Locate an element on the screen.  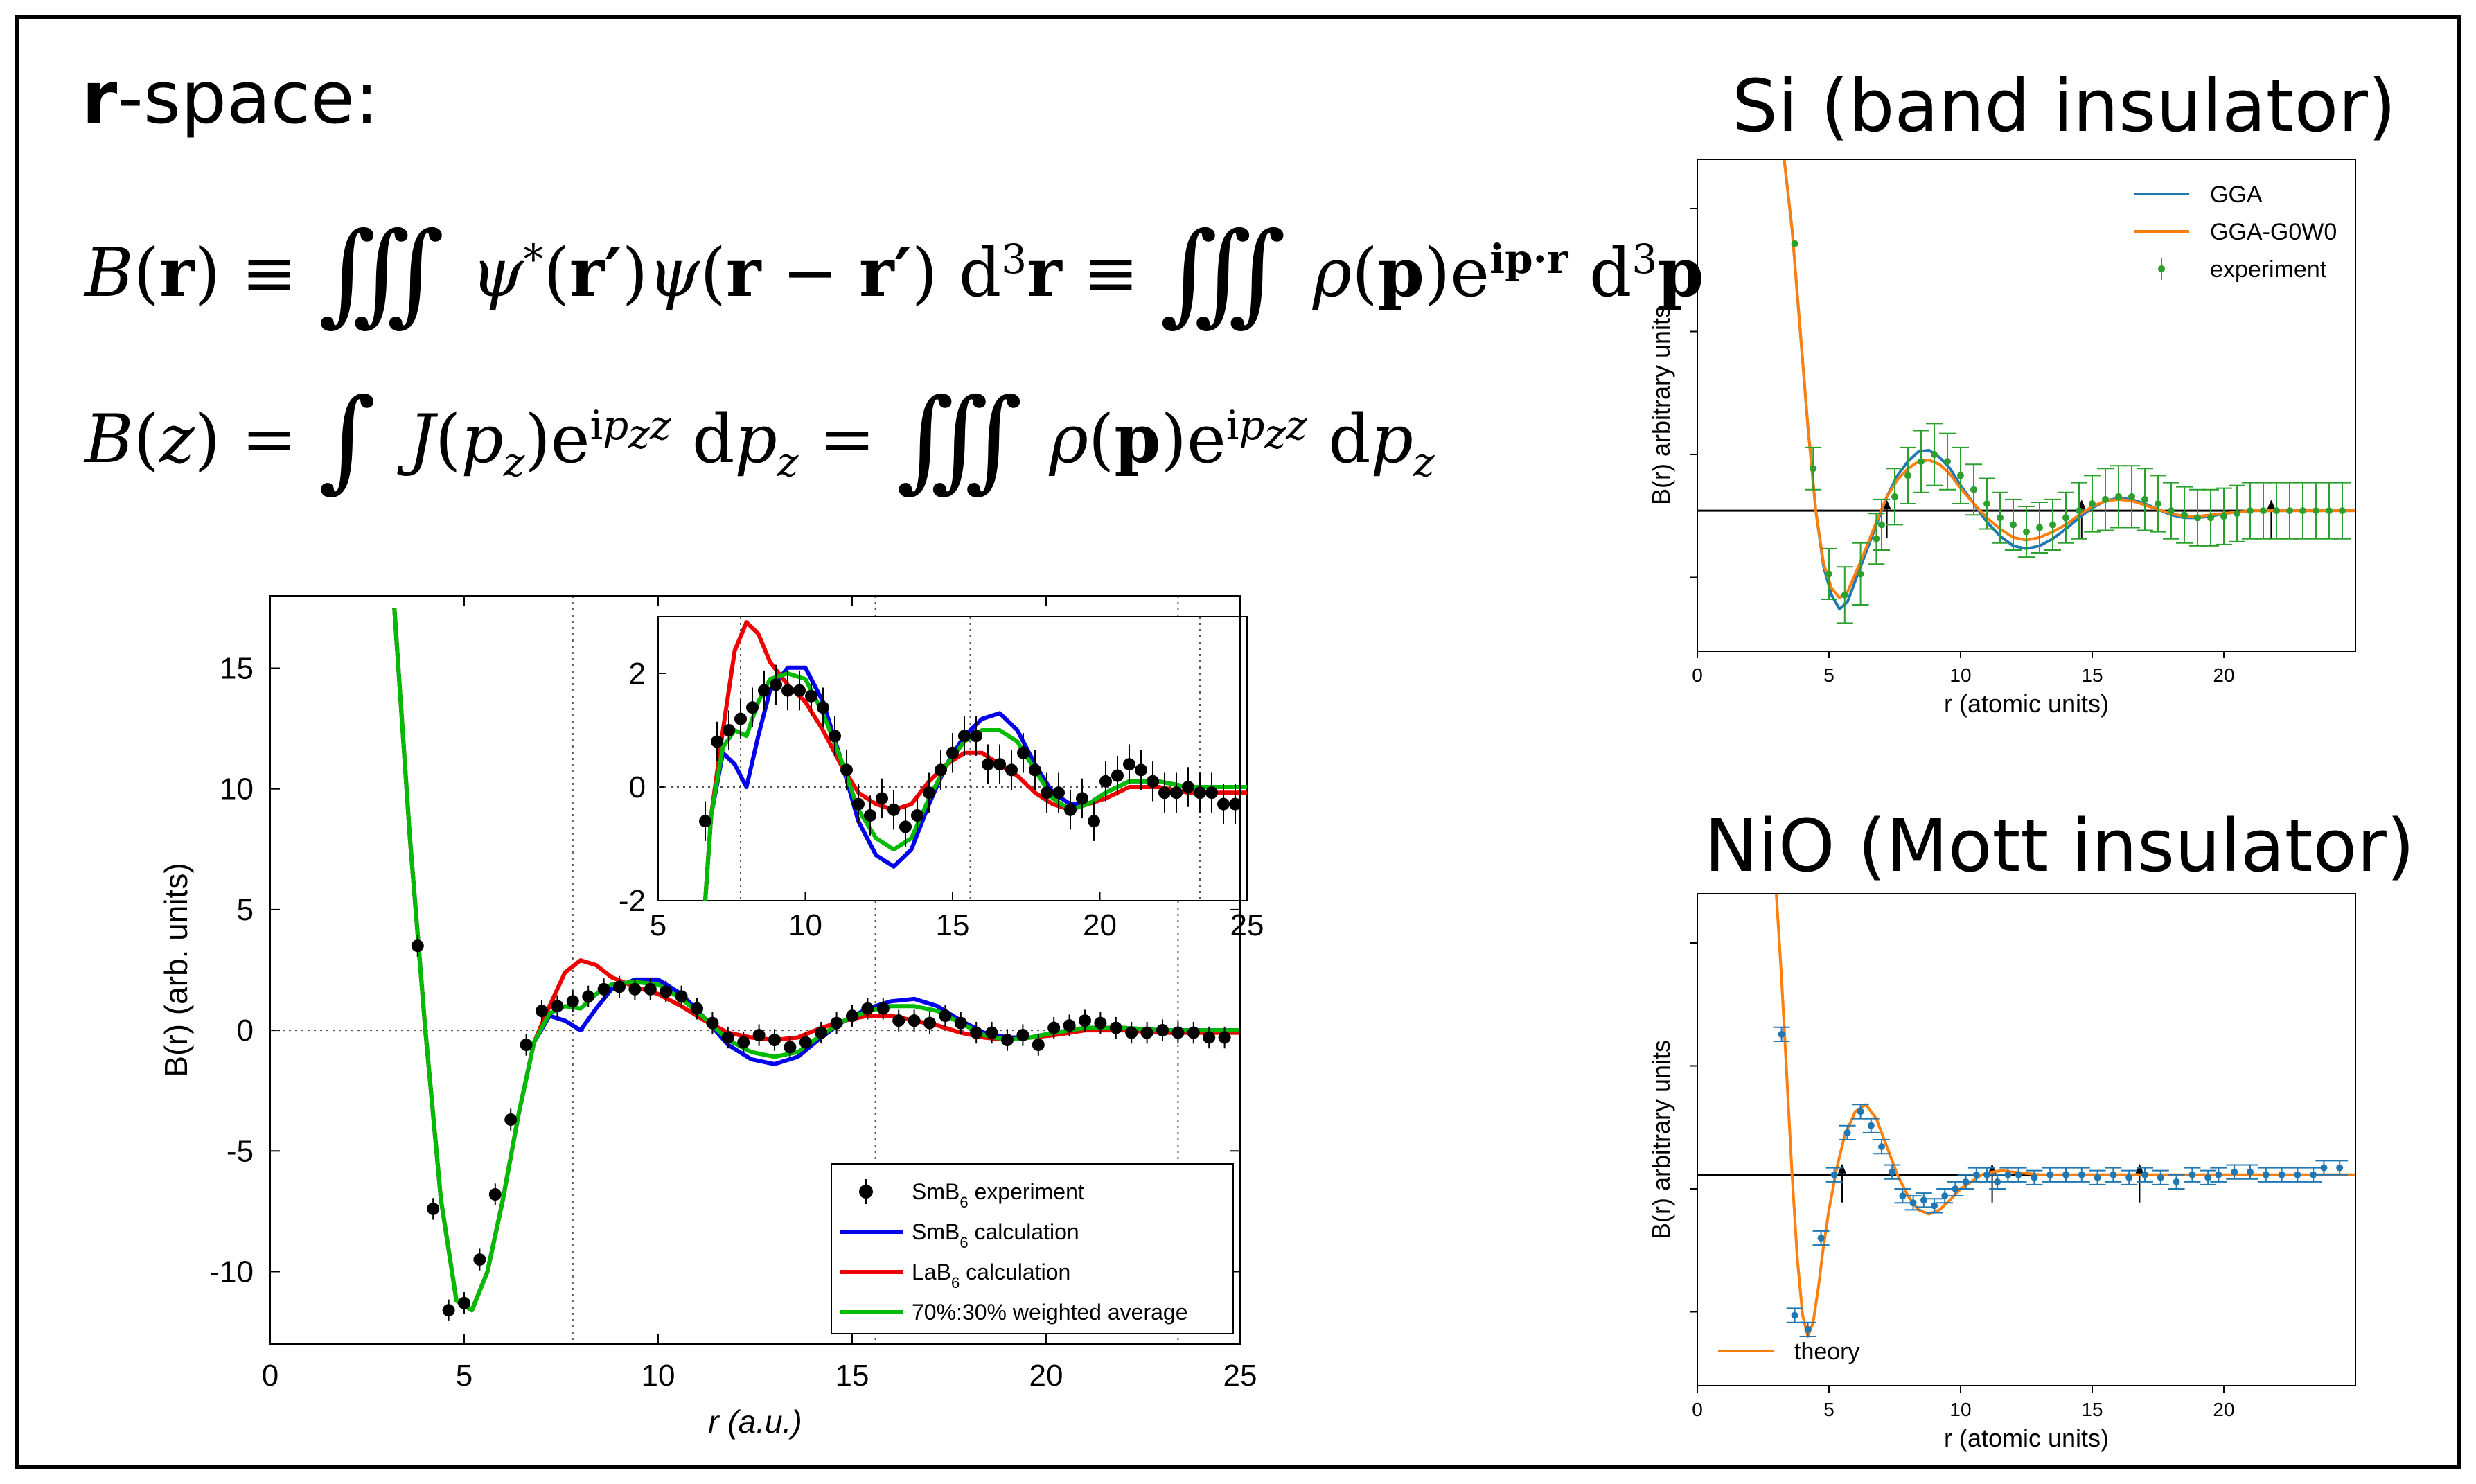
y-tick-label: 5 is located at coordinates (245, 910).